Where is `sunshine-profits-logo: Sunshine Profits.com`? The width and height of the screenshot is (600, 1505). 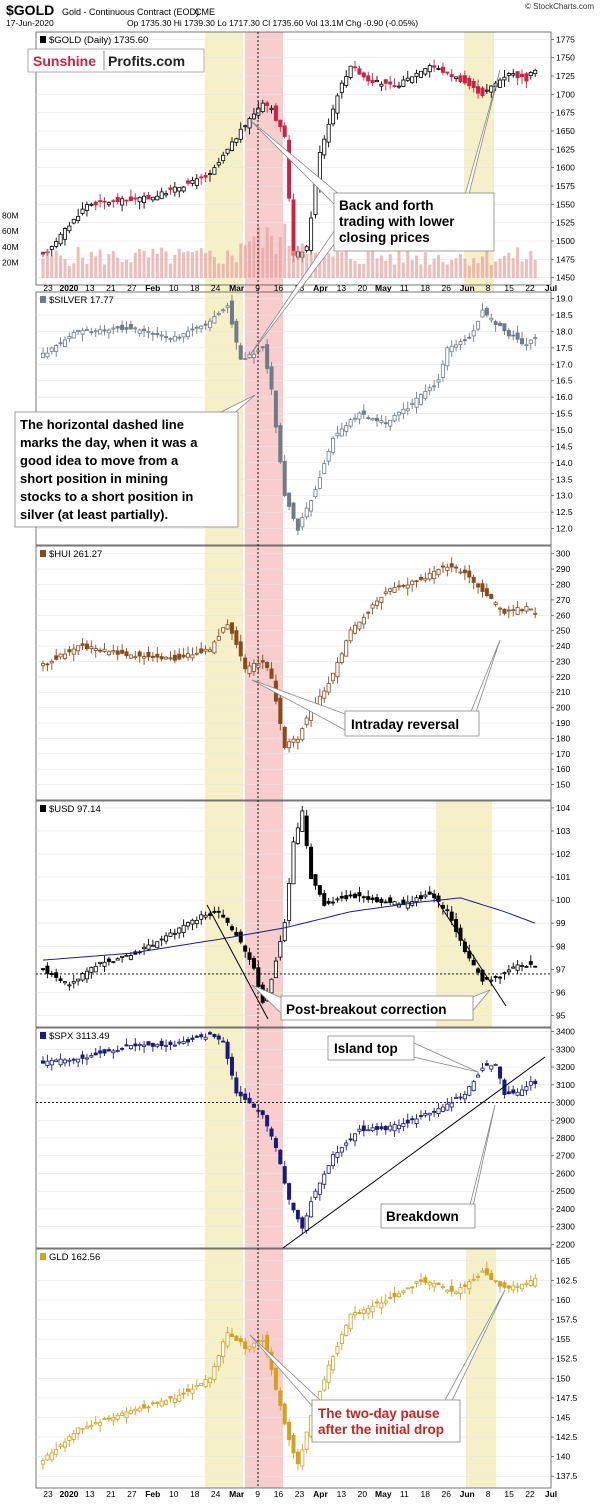 sunshine-profits-logo: Sunshine Profits.com is located at coordinates (116, 60).